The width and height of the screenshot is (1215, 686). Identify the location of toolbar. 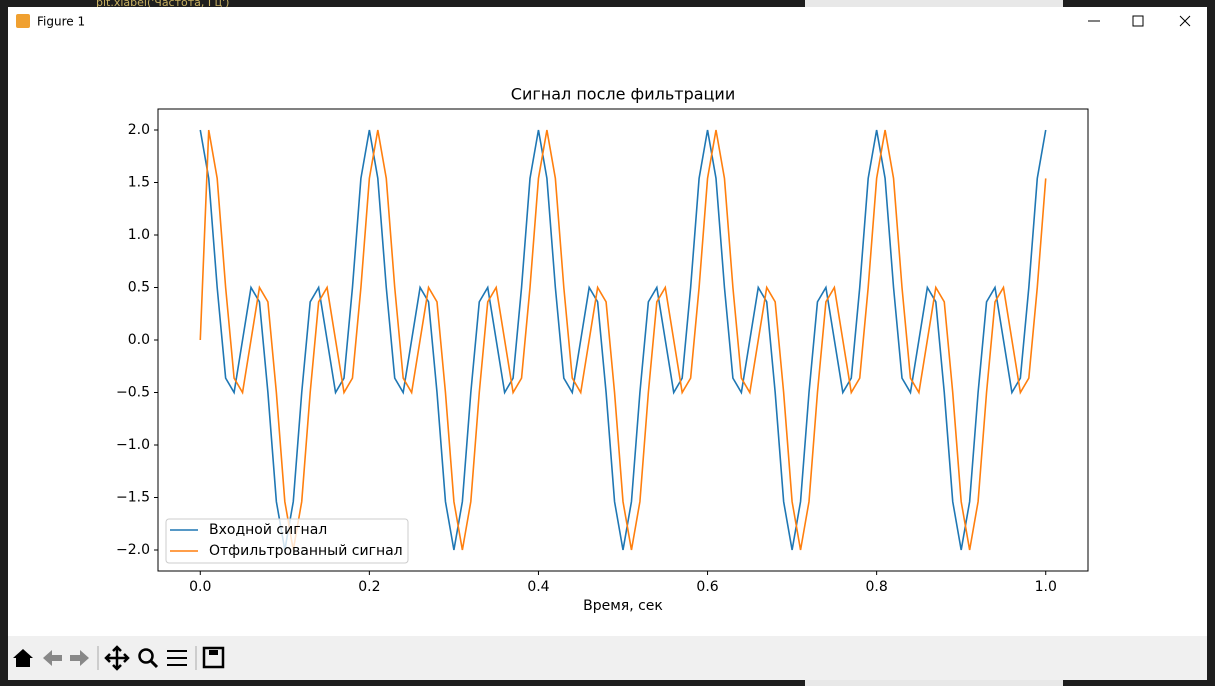
(607, 658).